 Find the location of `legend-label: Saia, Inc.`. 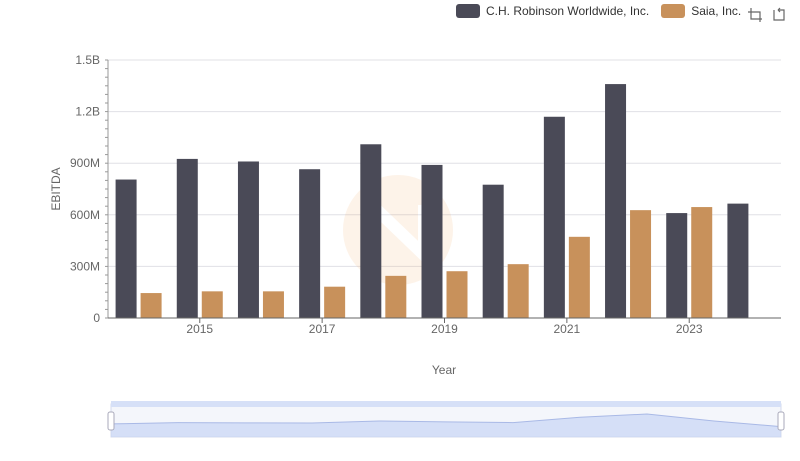

legend-label: Saia, Inc. is located at coordinates (716, 11).